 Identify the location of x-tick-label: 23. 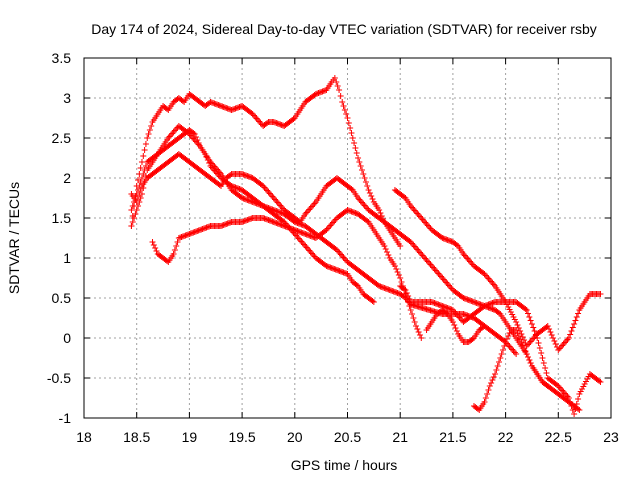
(611, 437).